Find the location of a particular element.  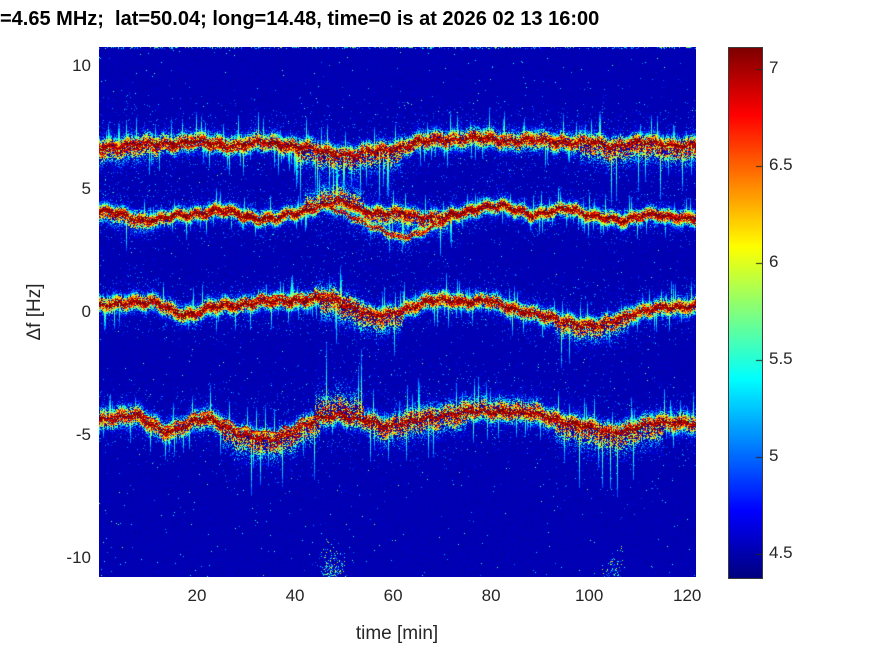

colorbar-tick-label: 5.5 is located at coordinates (781, 358).